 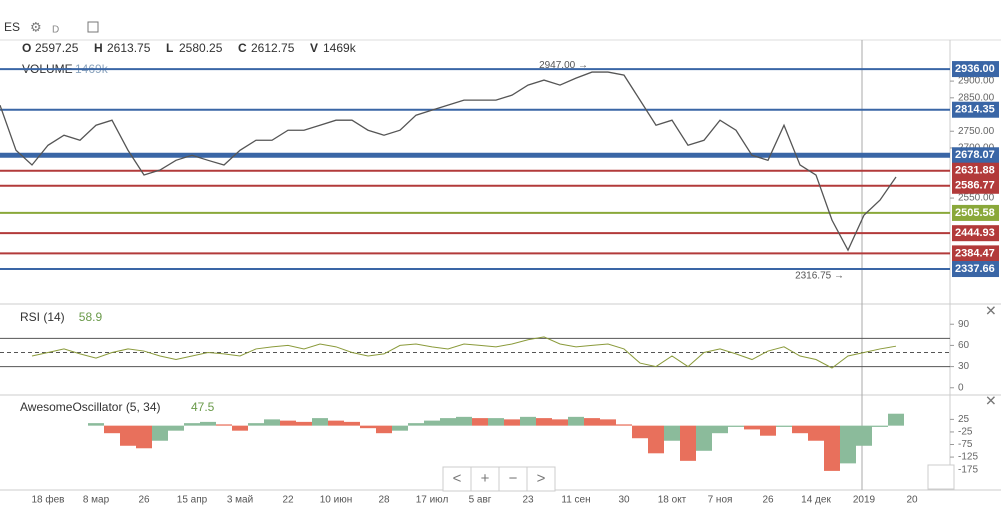 I want to click on ohlcv-key: L, so click(x=169, y=48).